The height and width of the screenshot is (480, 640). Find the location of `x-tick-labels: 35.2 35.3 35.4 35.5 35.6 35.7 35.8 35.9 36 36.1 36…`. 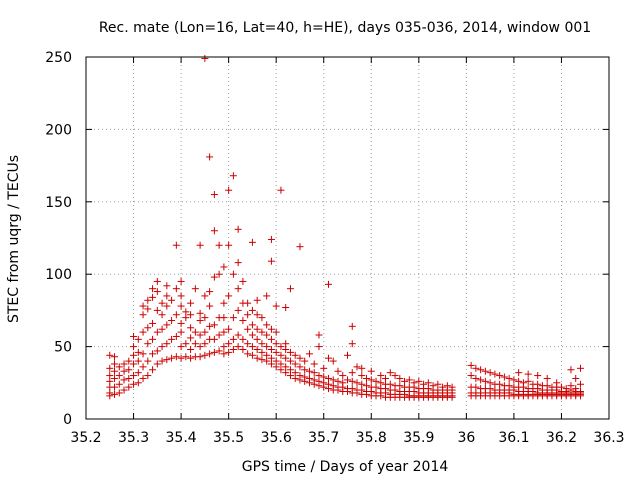

x-tick-labels: 35.2 35.3 35.4 35.5 35.6 35.7 35.8 35.9 36 36.1 36… is located at coordinates (347, 438).